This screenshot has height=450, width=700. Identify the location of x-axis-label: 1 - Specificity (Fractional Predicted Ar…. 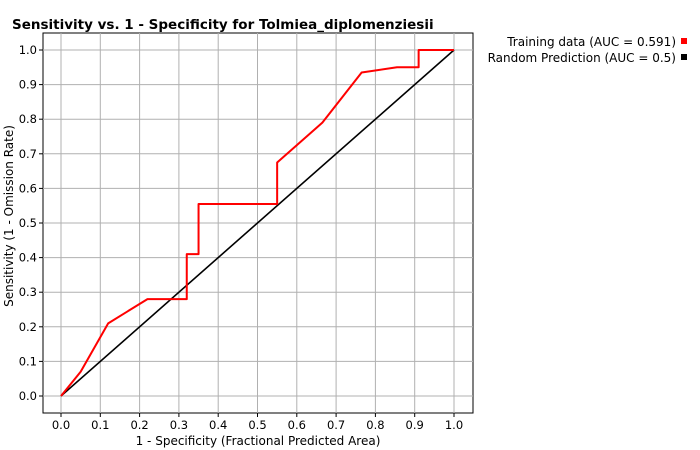
(258, 441).